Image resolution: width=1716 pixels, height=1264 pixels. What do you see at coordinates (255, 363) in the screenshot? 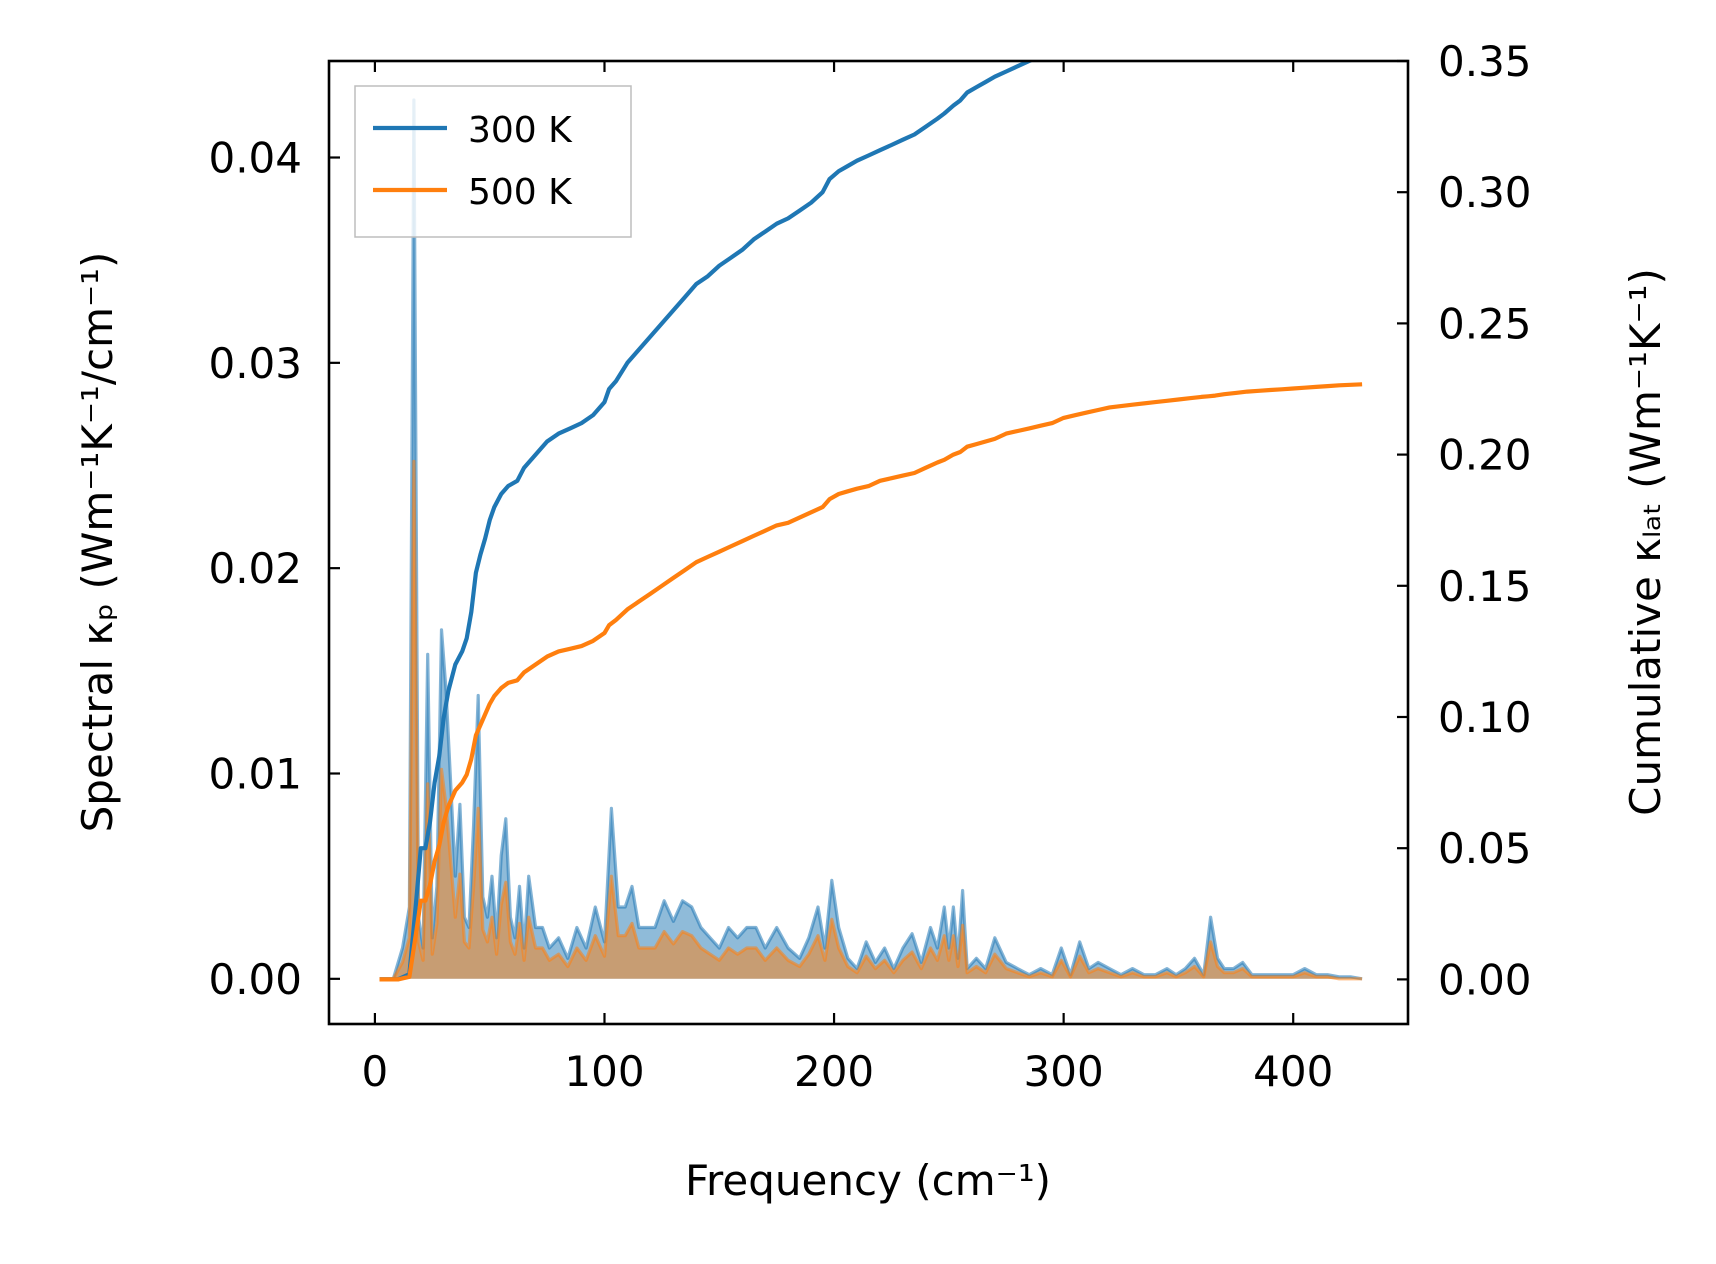
I see `left-y-tick-label: 0.03` at bounding box center [255, 363].